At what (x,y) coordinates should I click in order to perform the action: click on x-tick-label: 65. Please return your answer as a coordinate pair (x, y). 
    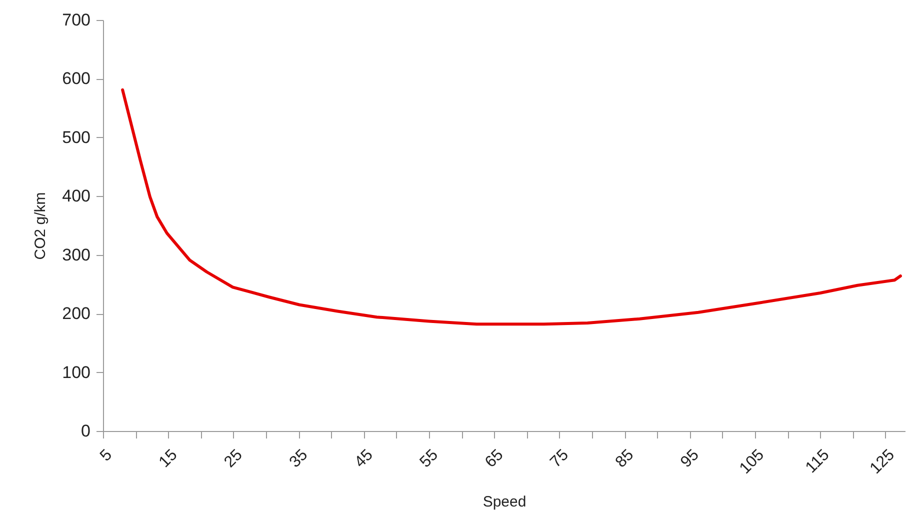
    Looking at the image, I should click on (494, 459).